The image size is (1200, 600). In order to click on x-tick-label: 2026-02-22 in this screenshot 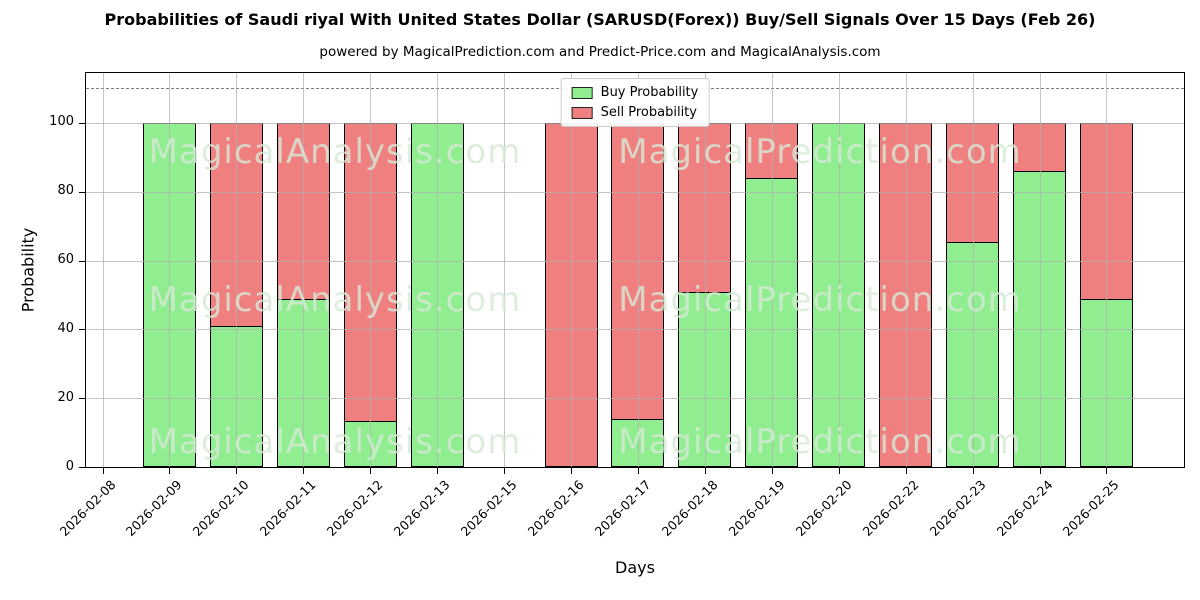, I will do `click(890, 508)`.